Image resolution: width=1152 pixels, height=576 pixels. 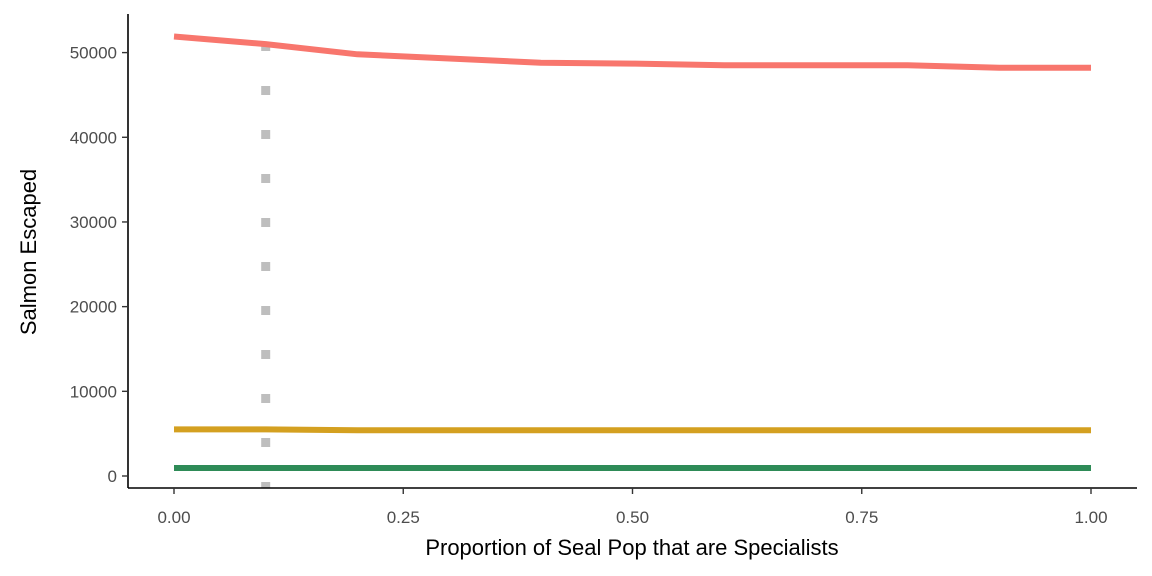 I want to click on x-tick-label: 0.25, so click(x=403, y=517).